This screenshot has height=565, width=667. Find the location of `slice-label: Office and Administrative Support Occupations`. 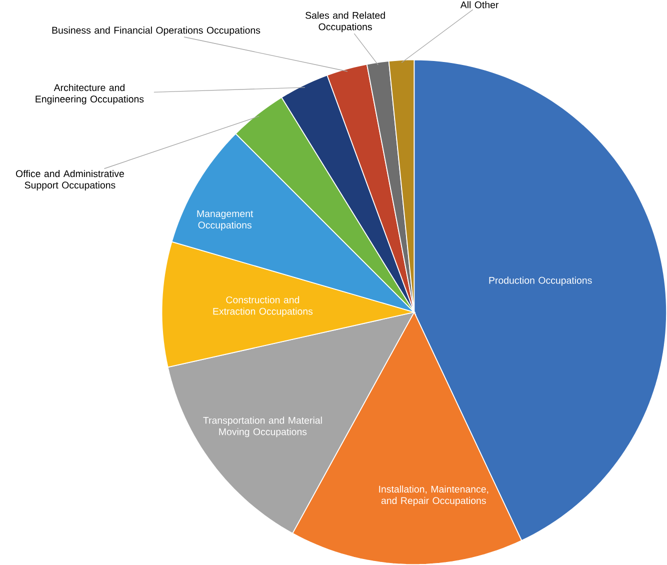

slice-label: Office and Administrative Support Occupations is located at coordinates (70, 180).